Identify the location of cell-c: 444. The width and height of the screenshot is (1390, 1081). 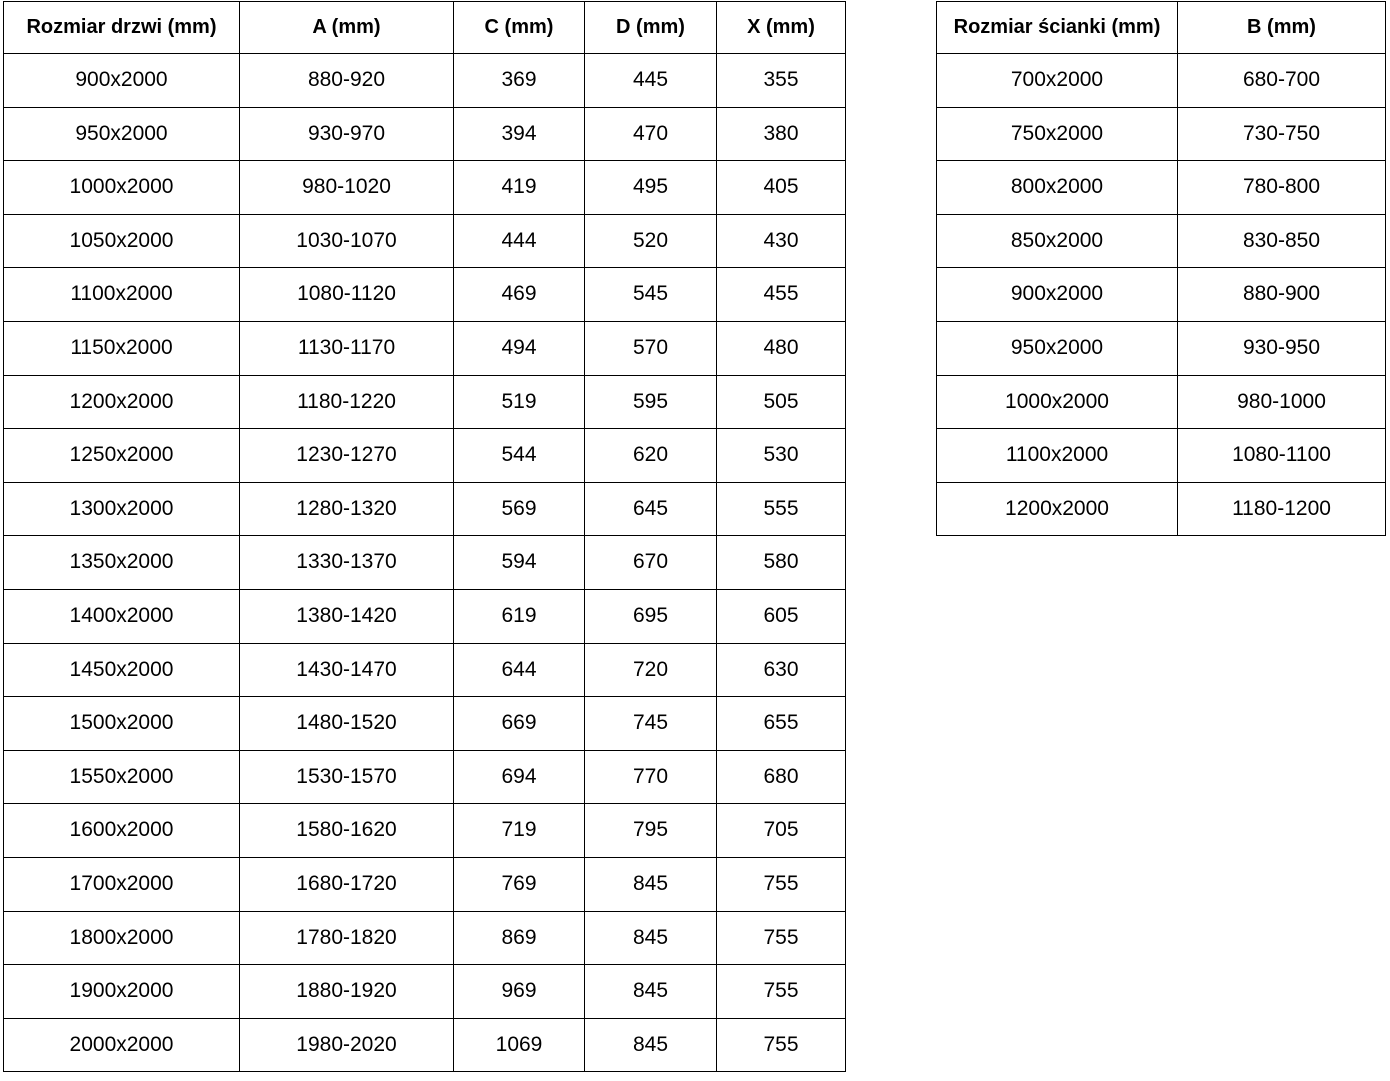
(519, 241).